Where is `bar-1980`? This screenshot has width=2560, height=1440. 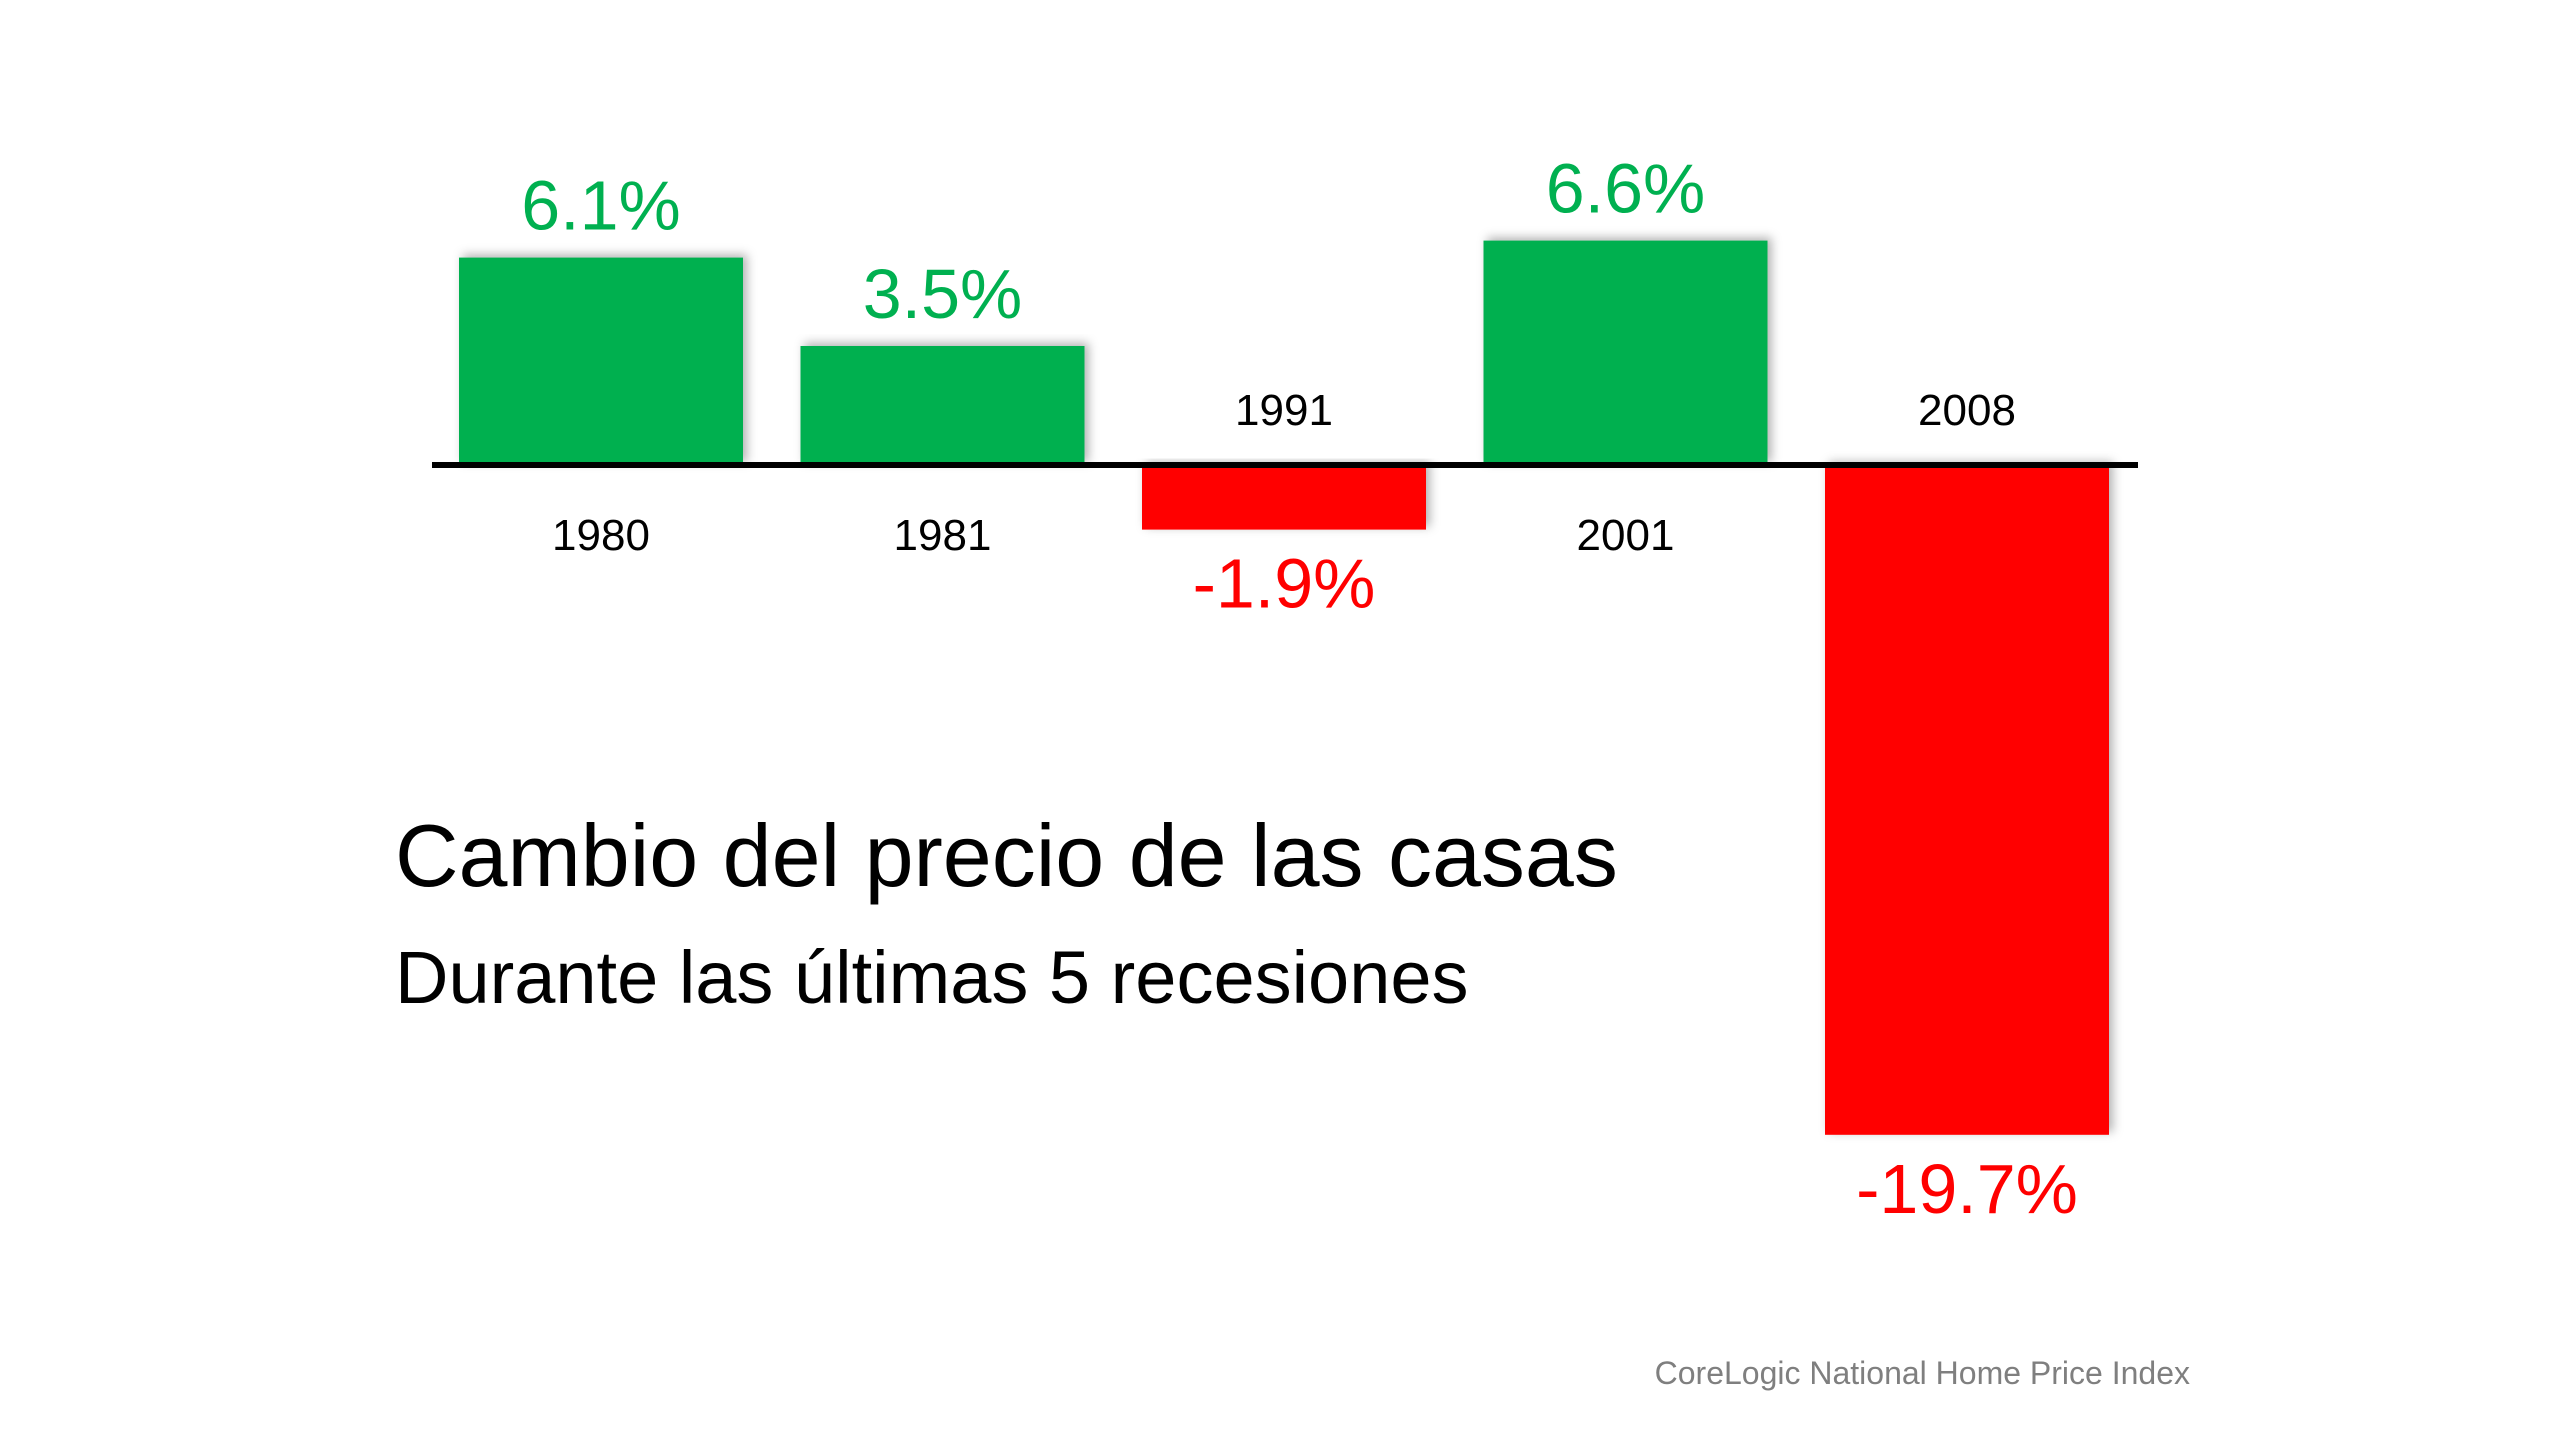
bar-1980 is located at coordinates (601, 361).